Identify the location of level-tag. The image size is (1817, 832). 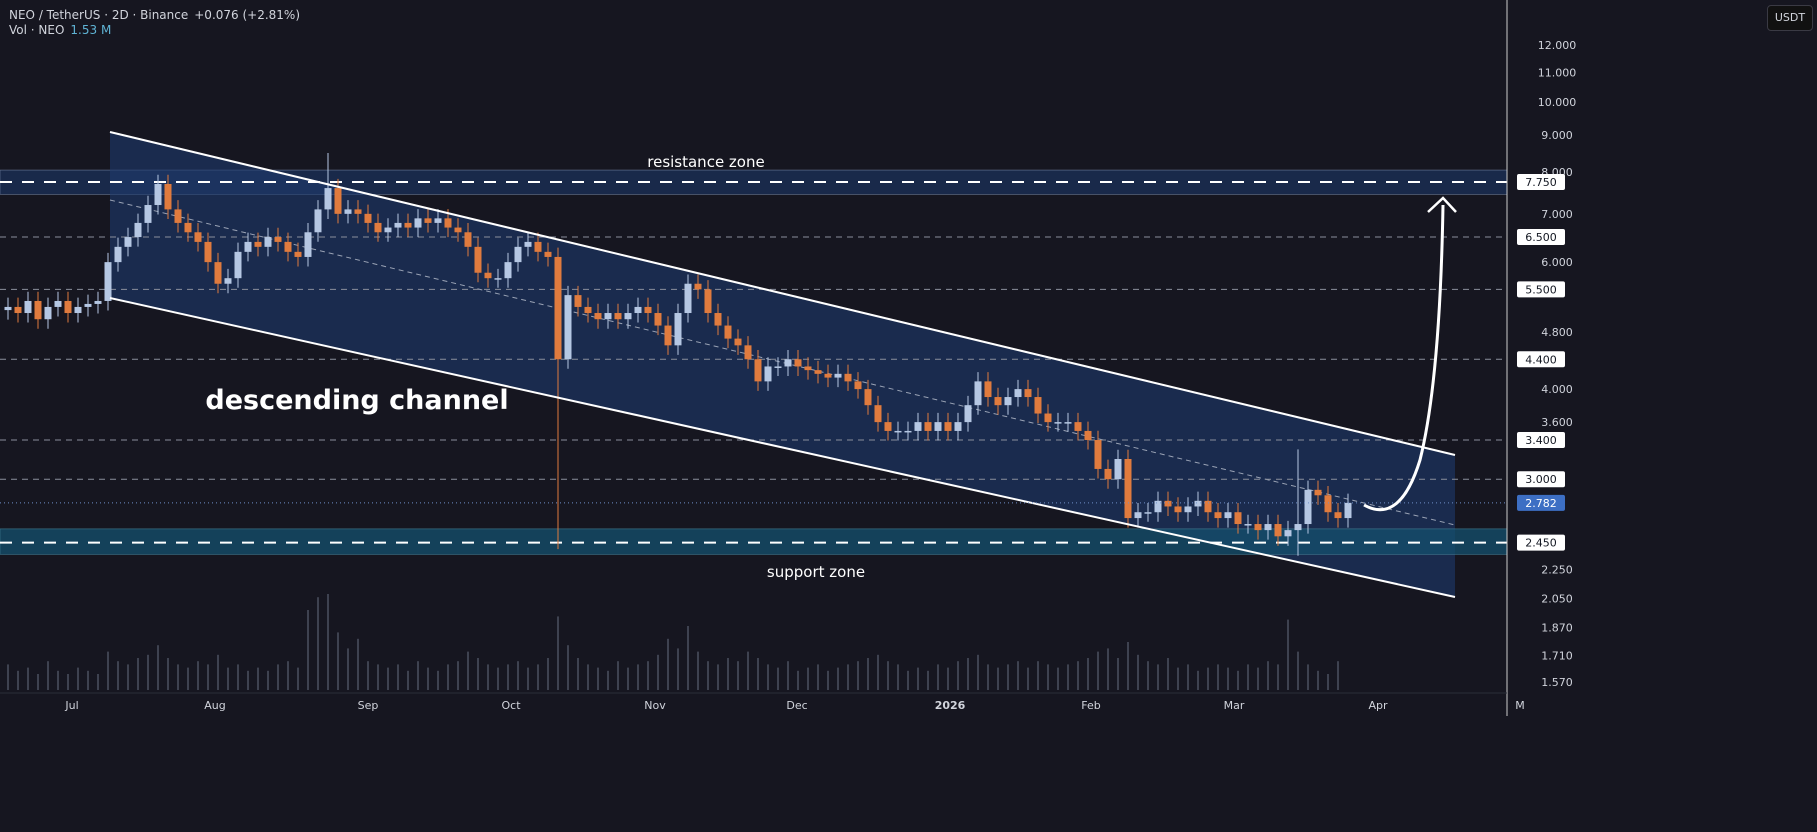
(1541, 181).